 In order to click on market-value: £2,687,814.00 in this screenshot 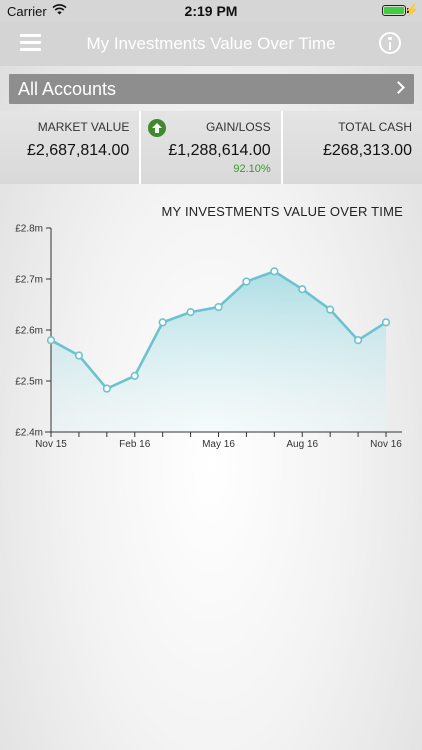, I will do `click(78, 150)`.